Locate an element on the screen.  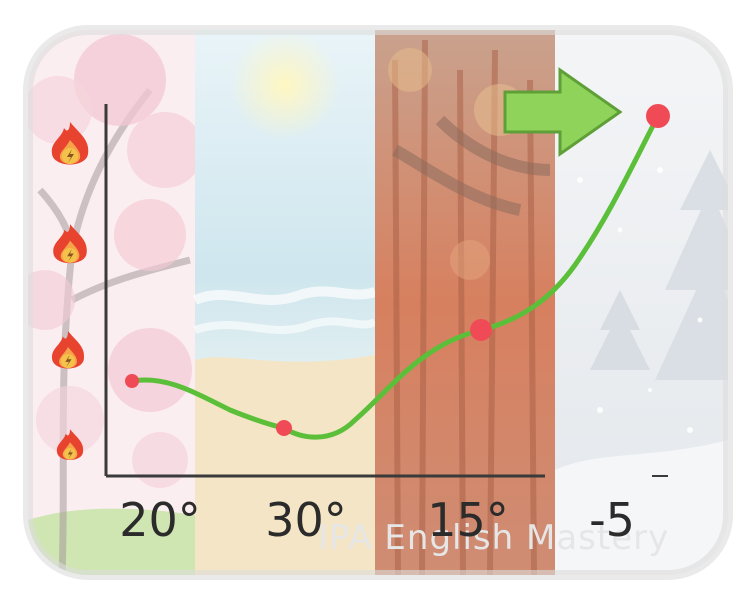
watermark-text: IPA English Mastery is located at coordinates (493, 538).